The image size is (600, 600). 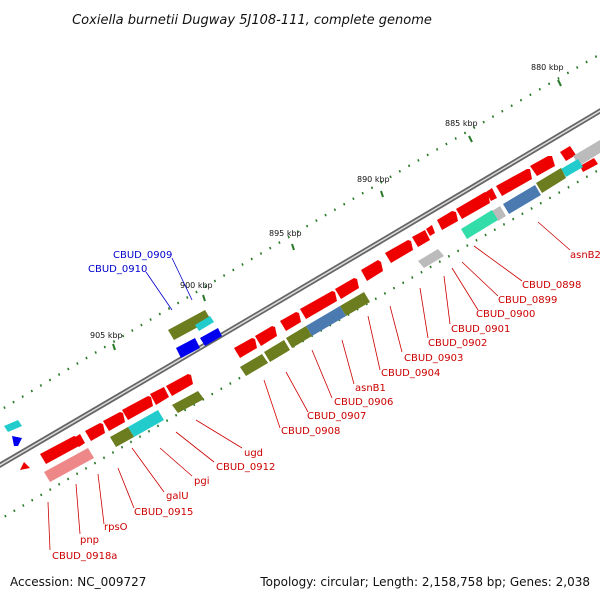 What do you see at coordinates (457, 343) in the screenshot?
I see `gene-label-CBUD_0902: CBUD_0902` at bounding box center [457, 343].